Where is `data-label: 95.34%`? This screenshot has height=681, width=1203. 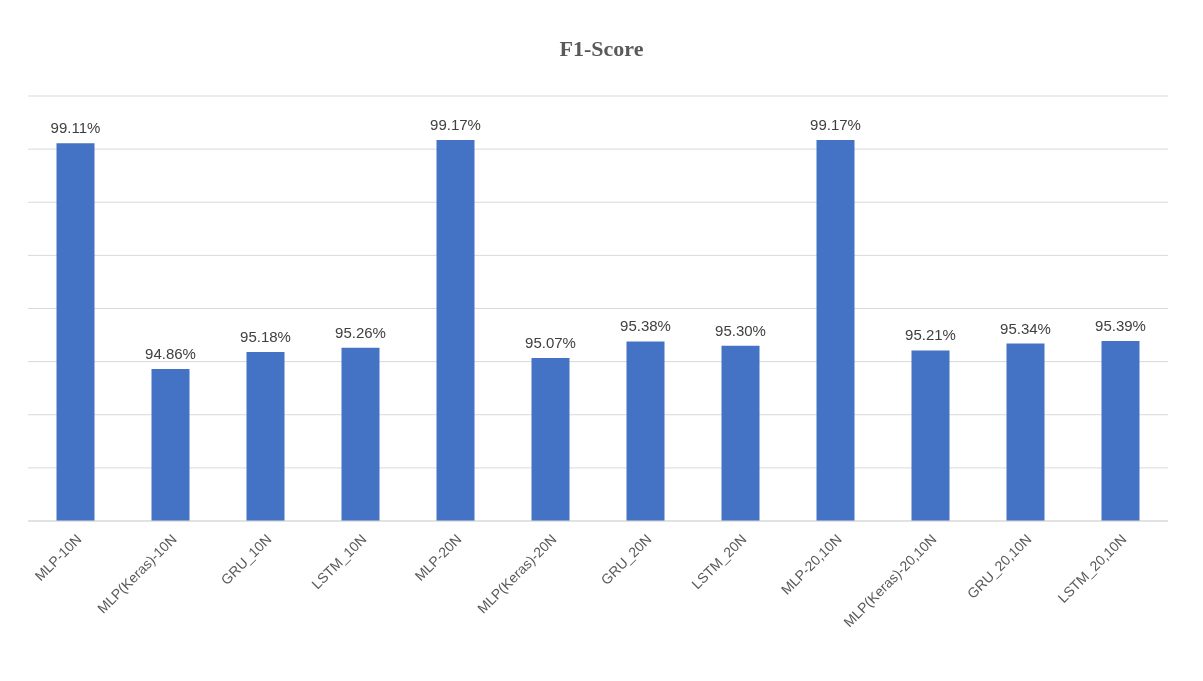
data-label: 95.34% is located at coordinates (1025, 328).